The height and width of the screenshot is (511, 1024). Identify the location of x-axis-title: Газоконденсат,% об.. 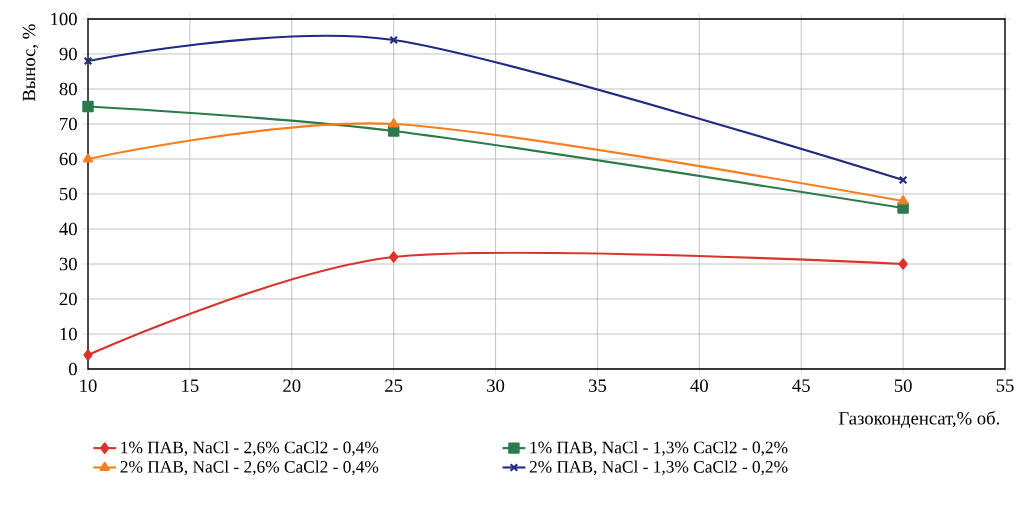
(919, 420).